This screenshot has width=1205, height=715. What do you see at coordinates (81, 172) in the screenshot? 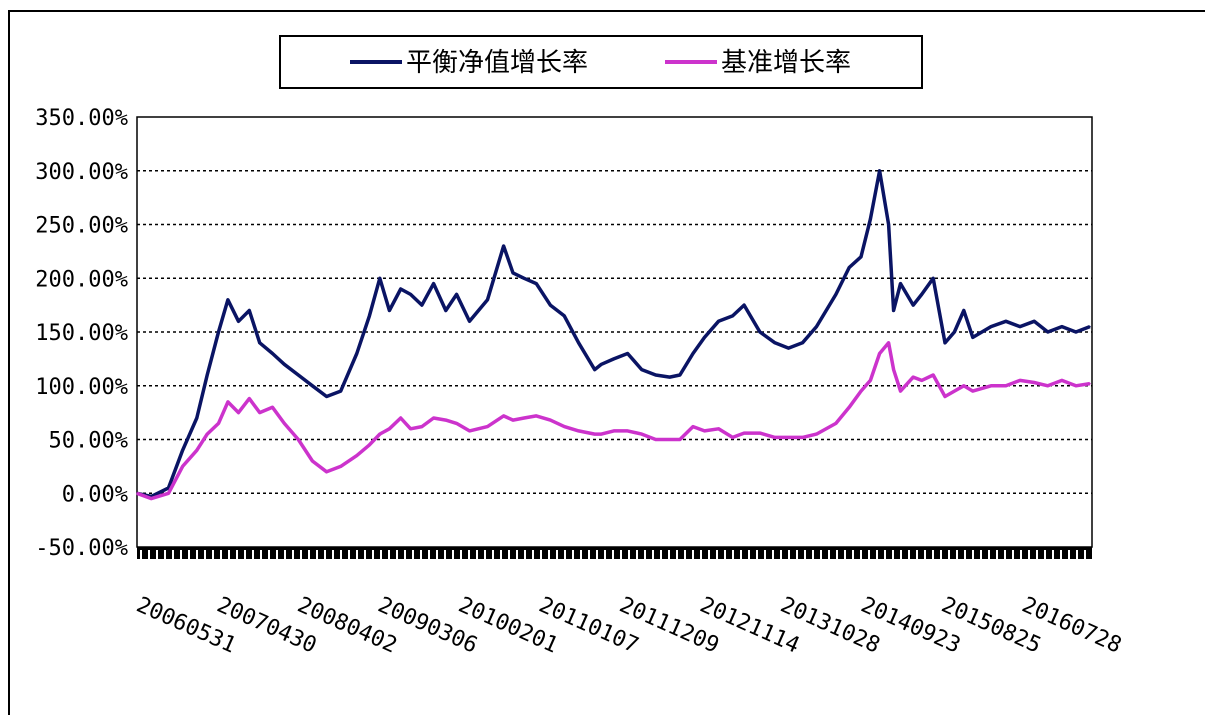
I see `y-tick-label: 300.00%` at bounding box center [81, 172].